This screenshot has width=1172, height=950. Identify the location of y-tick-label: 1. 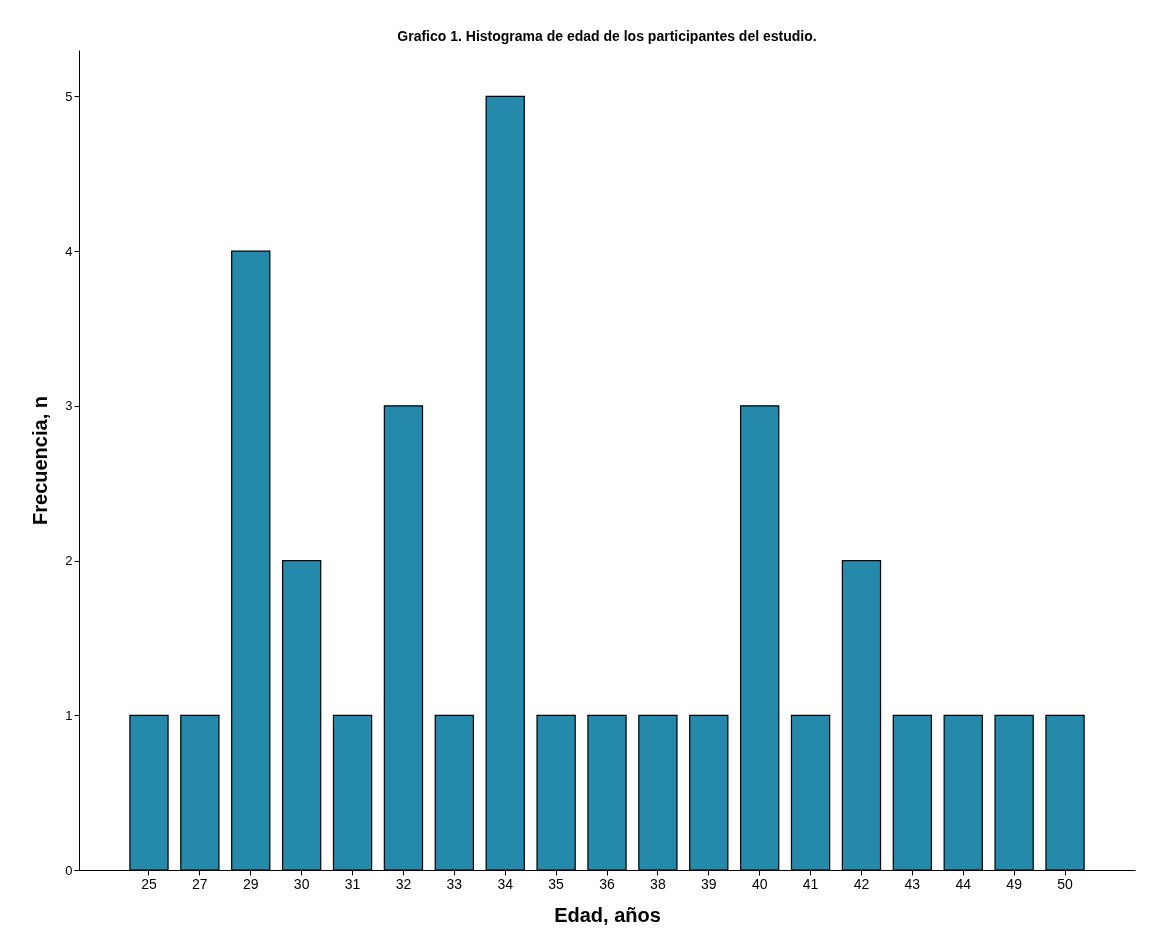
(69, 715).